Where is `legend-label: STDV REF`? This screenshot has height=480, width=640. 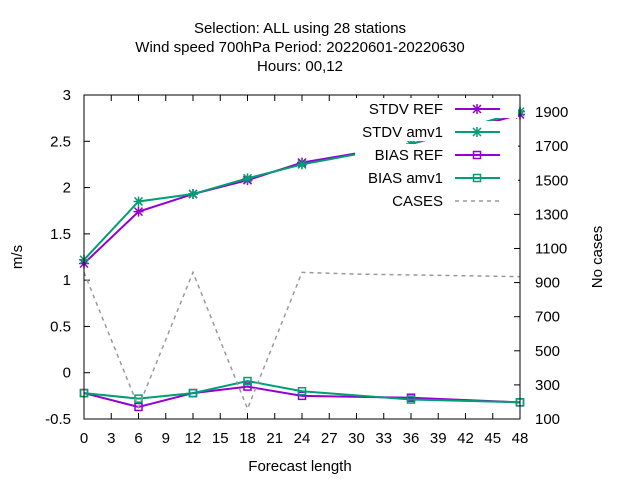
legend-label: STDV REF is located at coordinates (406, 109).